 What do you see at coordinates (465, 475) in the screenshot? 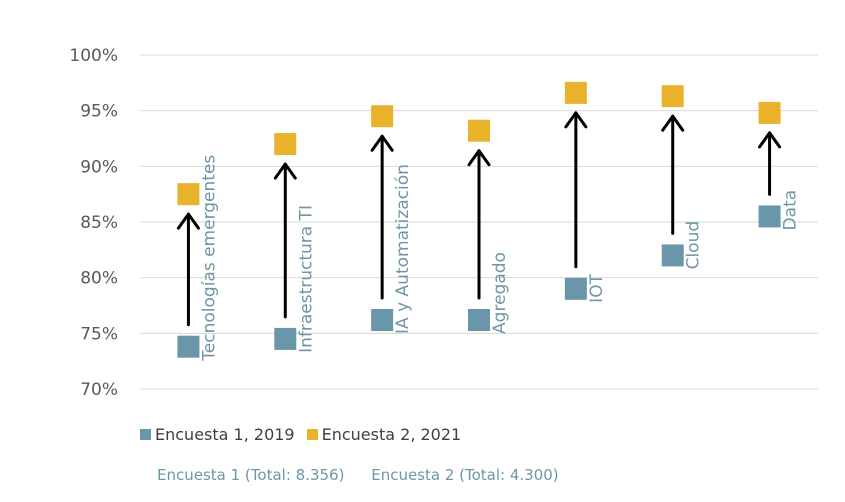
I see `footnote-survey2: Encuesta 2 (Total: 4.300)` at bounding box center [465, 475].